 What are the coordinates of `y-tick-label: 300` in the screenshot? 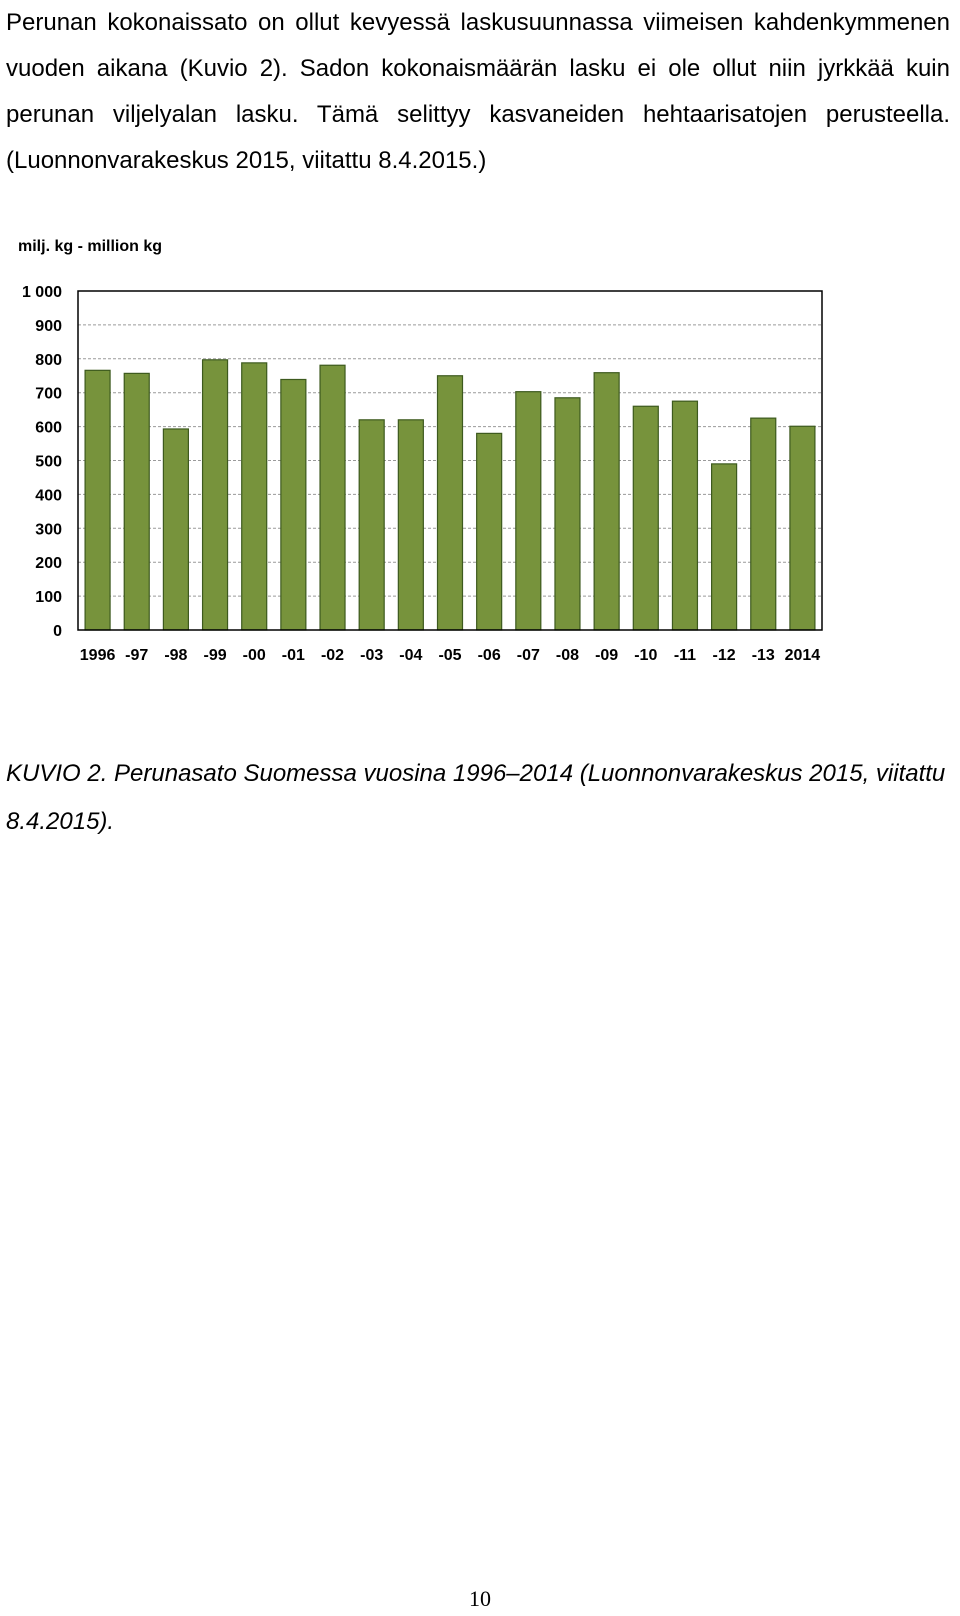 It's located at (48, 529).